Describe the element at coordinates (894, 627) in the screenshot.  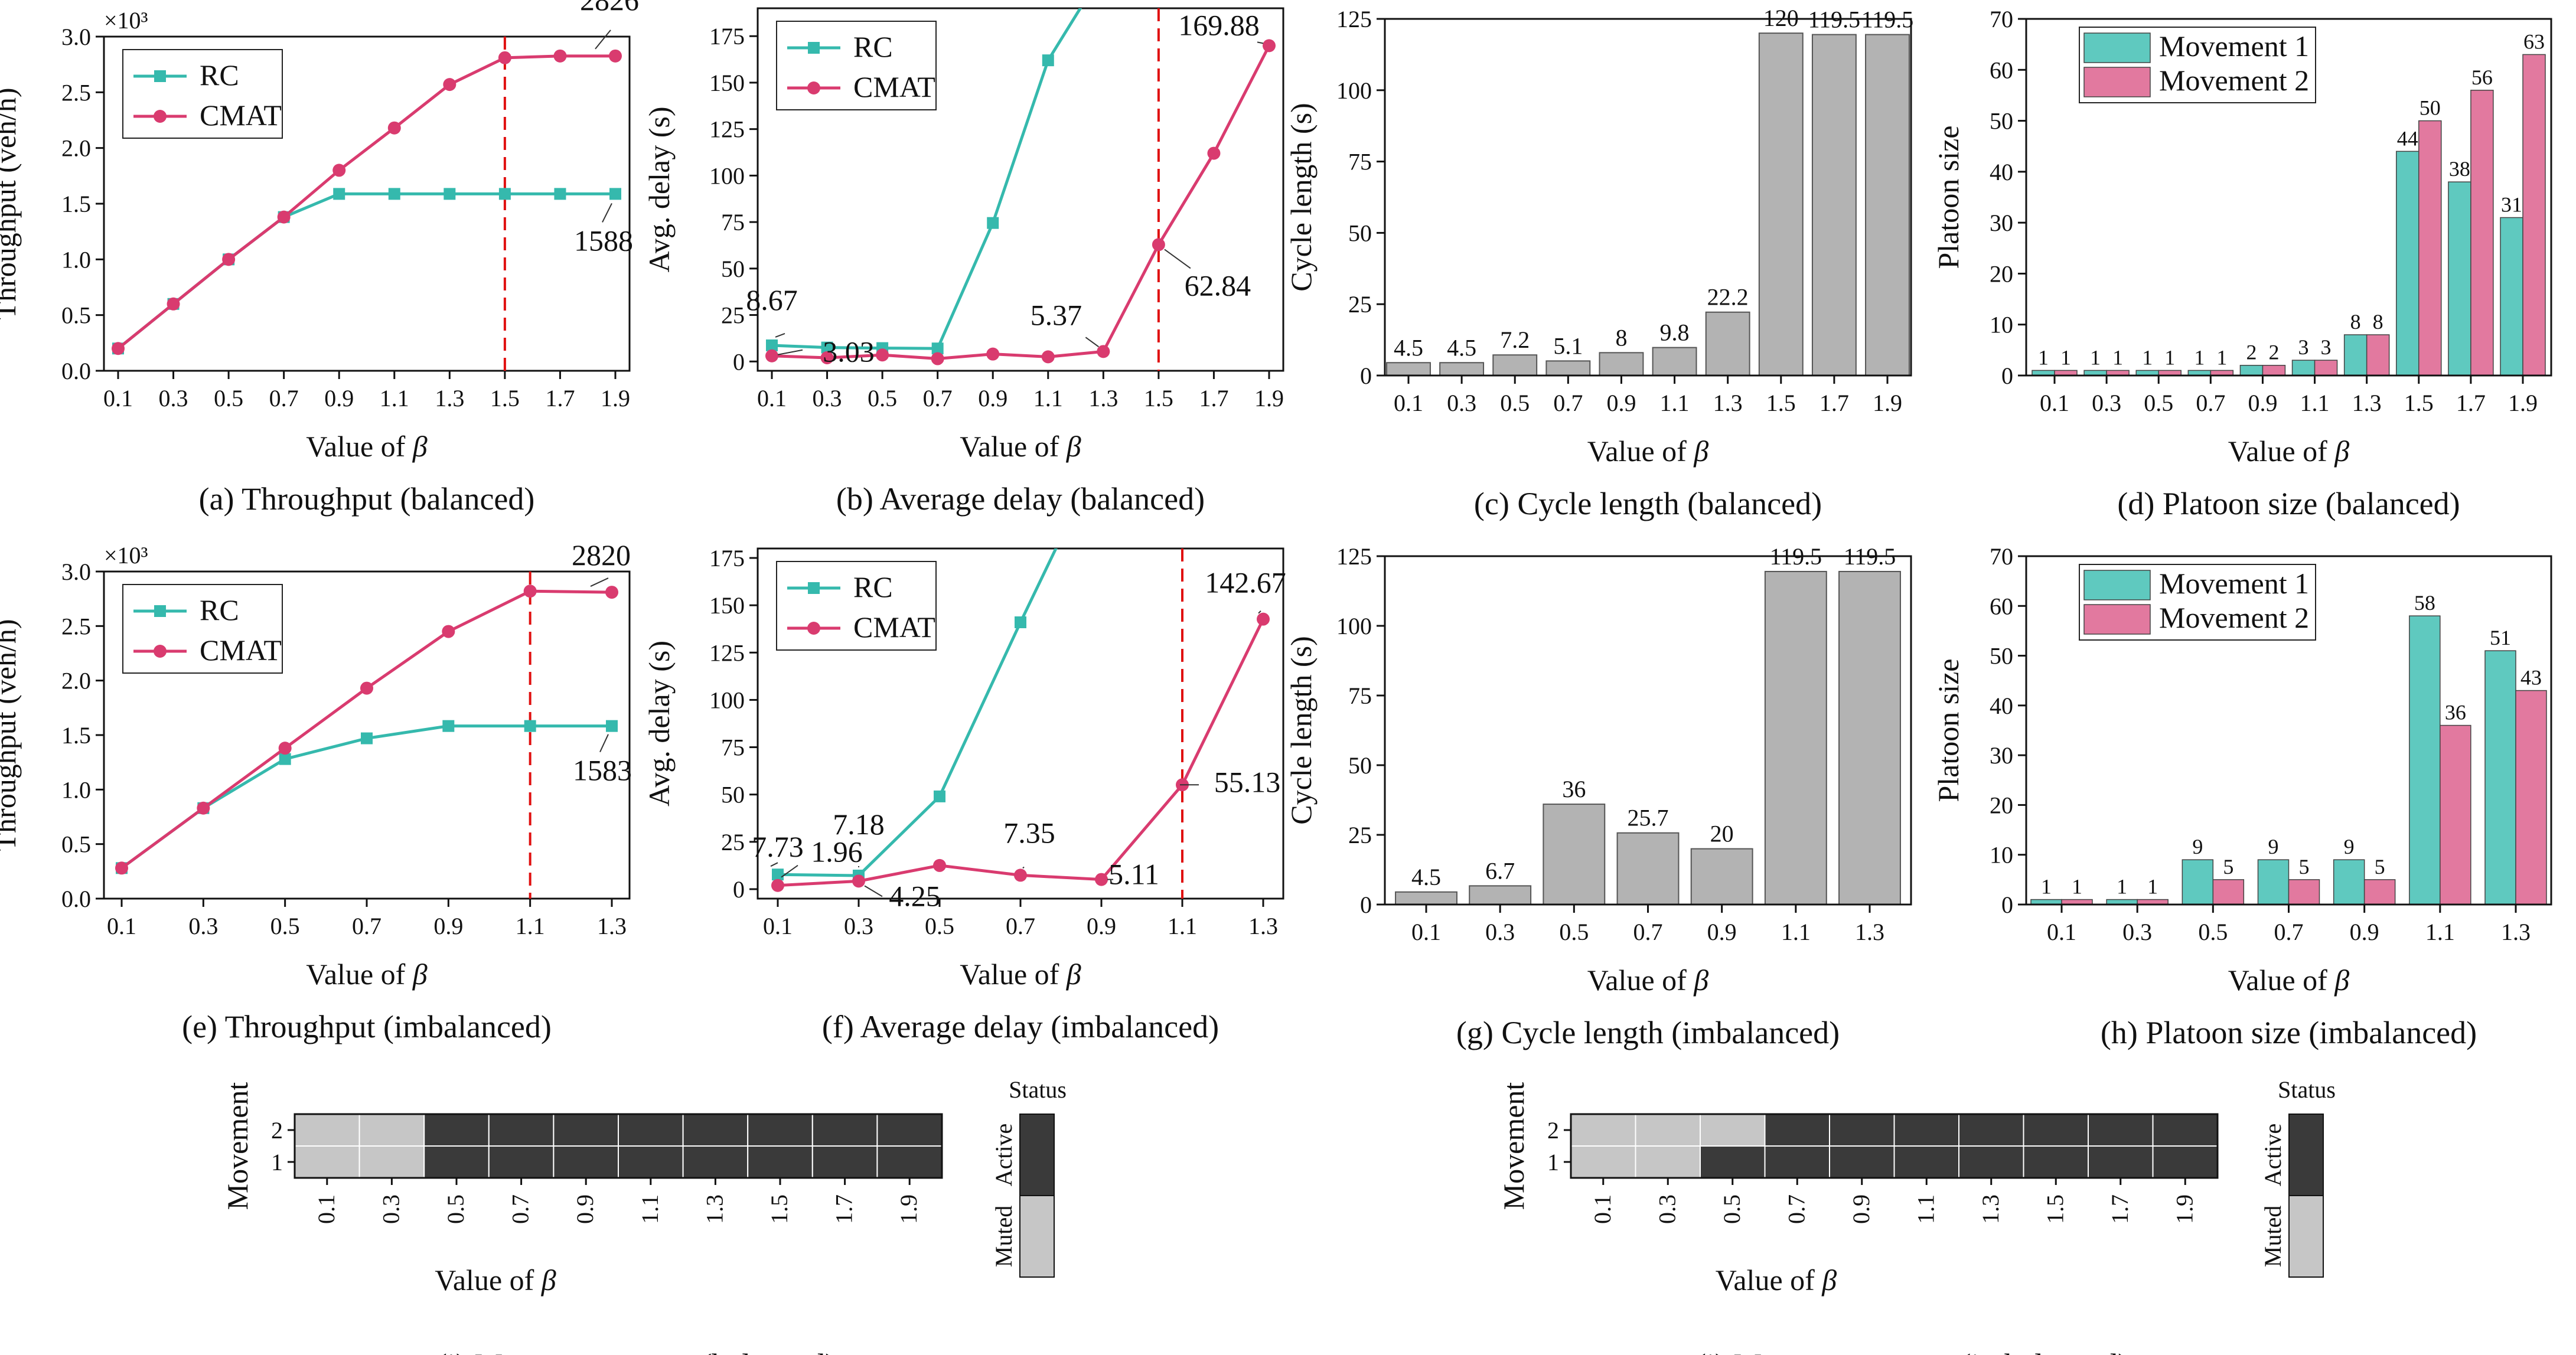
I see `legend-label: CMAT` at that location.